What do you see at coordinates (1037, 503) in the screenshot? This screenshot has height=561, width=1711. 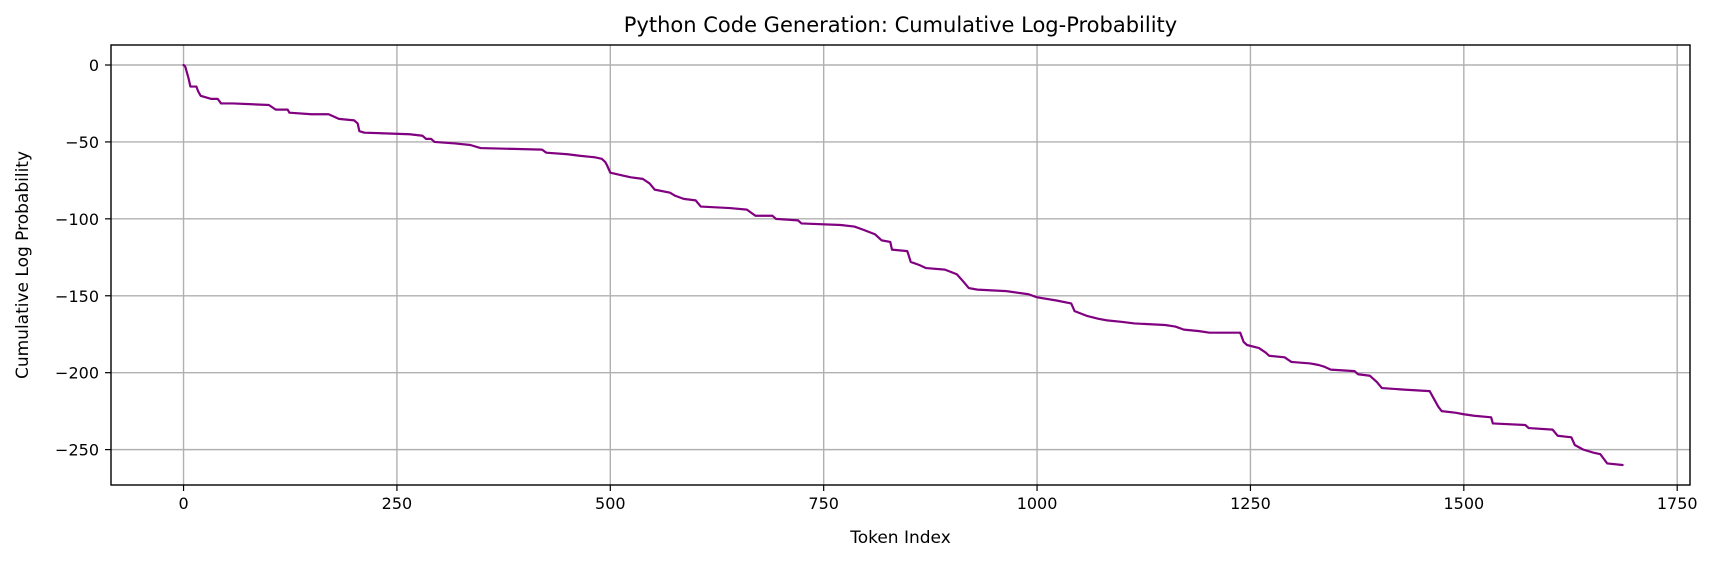 I see `x-tick-label: 1000` at bounding box center [1037, 503].